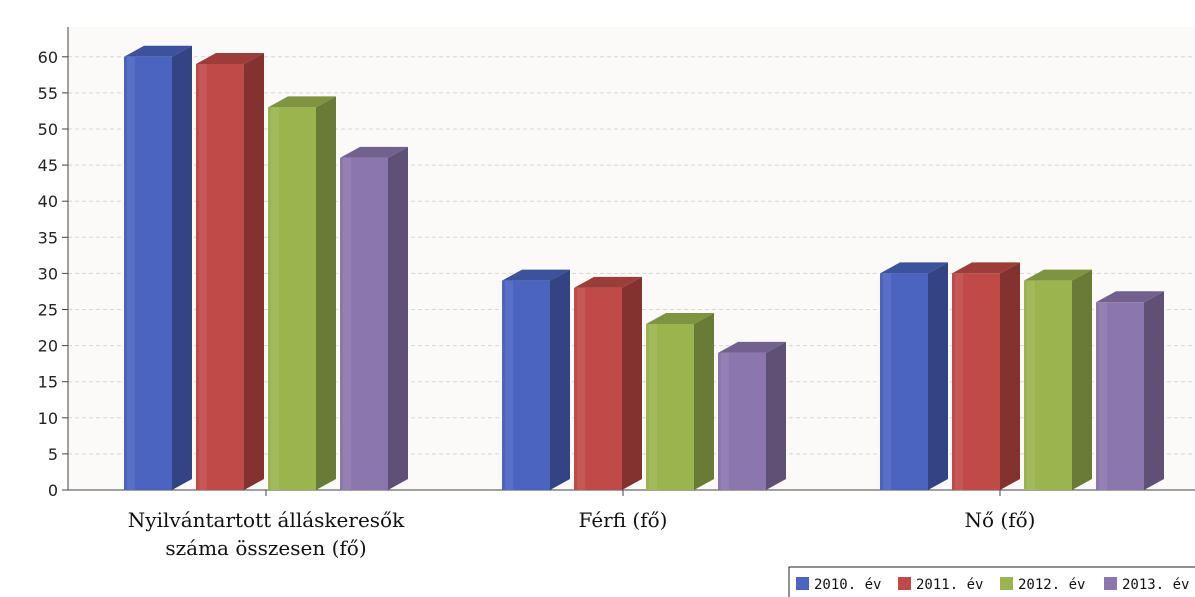 The width and height of the screenshot is (1195, 597). What do you see at coordinates (623, 520) in the screenshot?
I see `x-tick-label: Férfi (fő)` at bounding box center [623, 520].